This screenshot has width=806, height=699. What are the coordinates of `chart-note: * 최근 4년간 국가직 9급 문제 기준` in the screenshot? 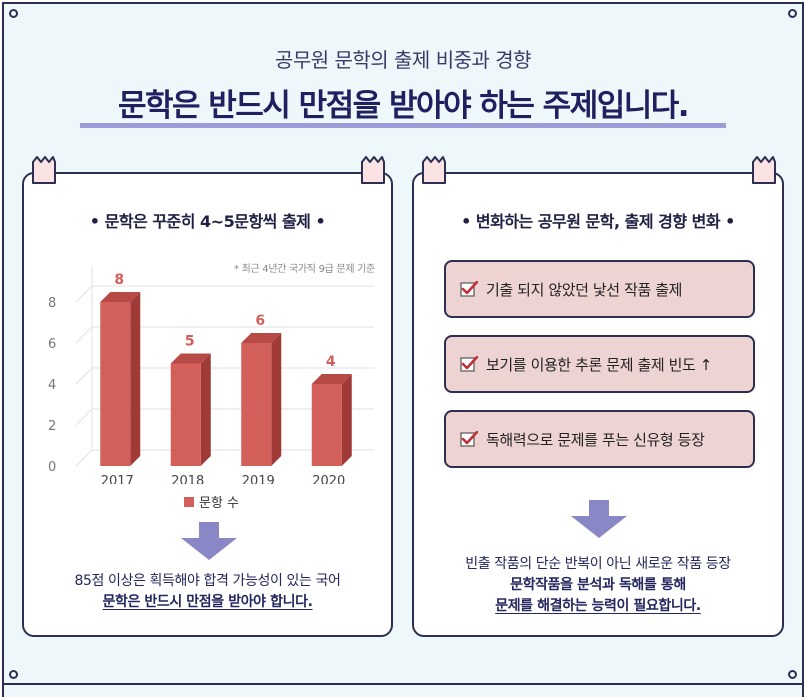 It's located at (304, 269).